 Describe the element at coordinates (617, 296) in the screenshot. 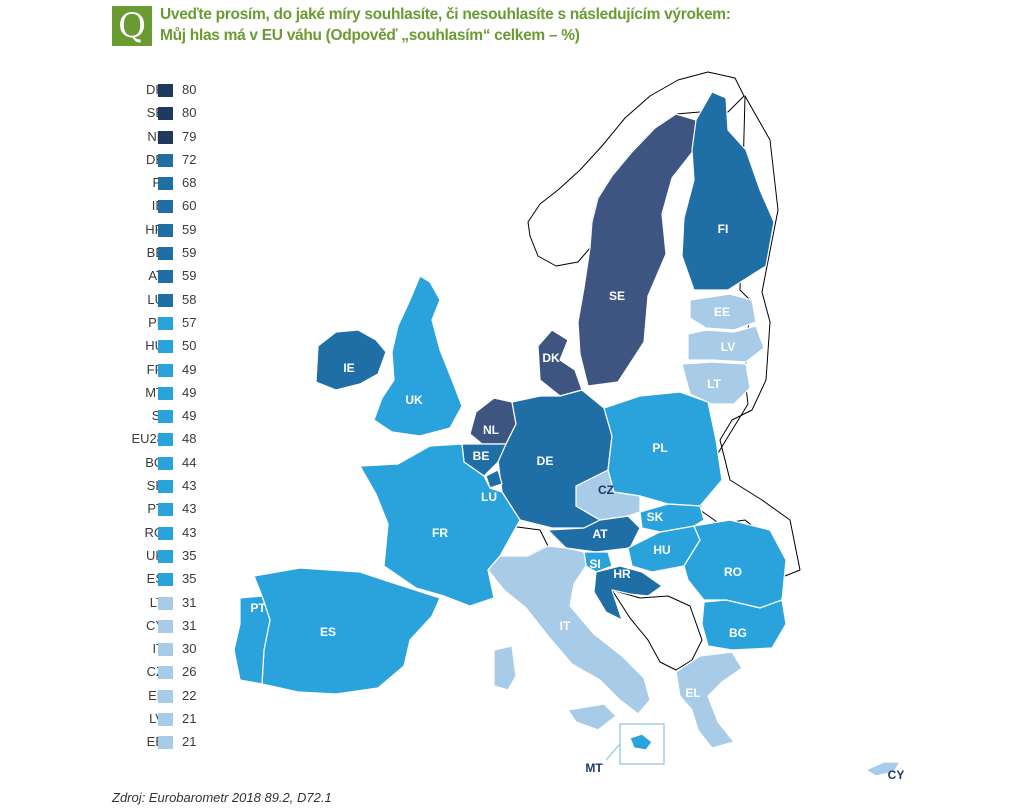

I see `label-se: SE` at that location.